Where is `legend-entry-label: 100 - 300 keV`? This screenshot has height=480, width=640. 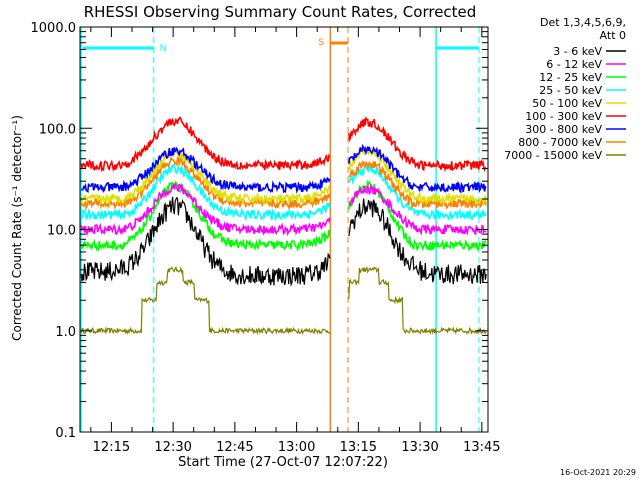
legend-entry-label: 100 - 300 keV is located at coordinates (563, 116).